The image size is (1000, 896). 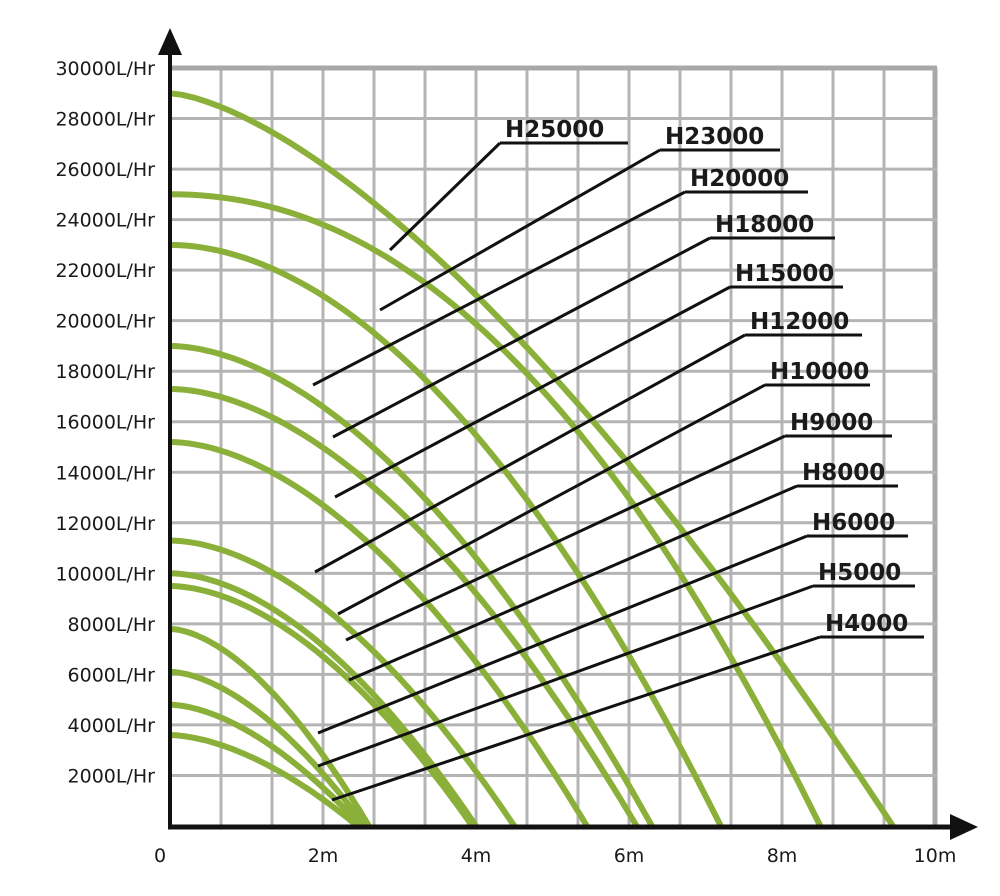 I want to click on y-tick-label: 10000L/Hr, so click(x=105, y=574).